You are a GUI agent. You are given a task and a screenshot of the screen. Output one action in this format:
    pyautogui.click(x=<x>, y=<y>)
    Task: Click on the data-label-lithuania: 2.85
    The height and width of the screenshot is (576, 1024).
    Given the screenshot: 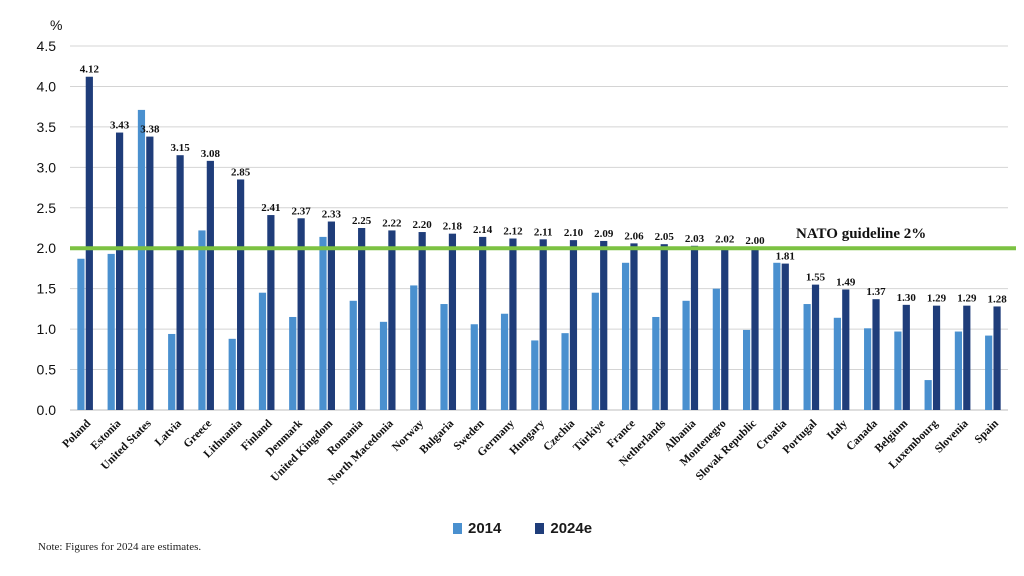 What is the action you would take?
    pyautogui.click(x=241, y=172)
    